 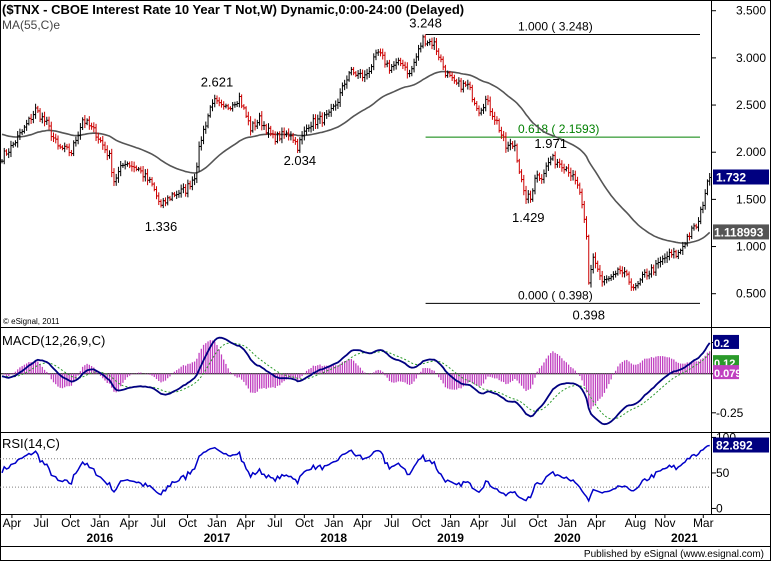 I want to click on time-year-label: 2016, so click(x=100, y=538).